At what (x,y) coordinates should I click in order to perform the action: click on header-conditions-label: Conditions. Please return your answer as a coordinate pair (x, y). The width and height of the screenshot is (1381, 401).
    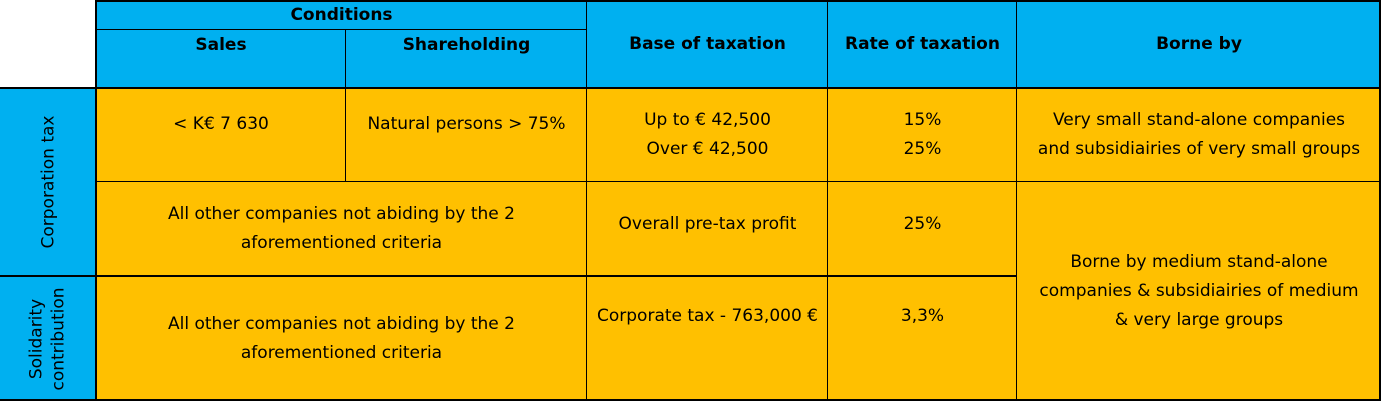
    Looking at the image, I should click on (341, 15).